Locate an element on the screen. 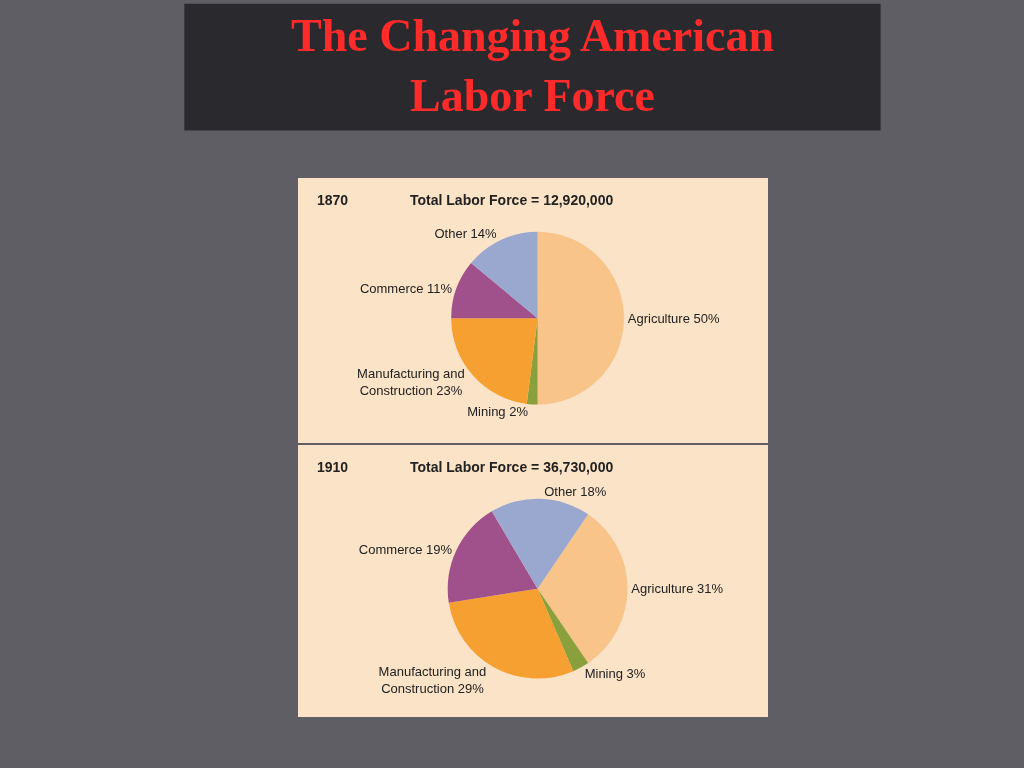 The image size is (1024, 768). slice-label: Agriculture 50% is located at coordinates (673, 318).